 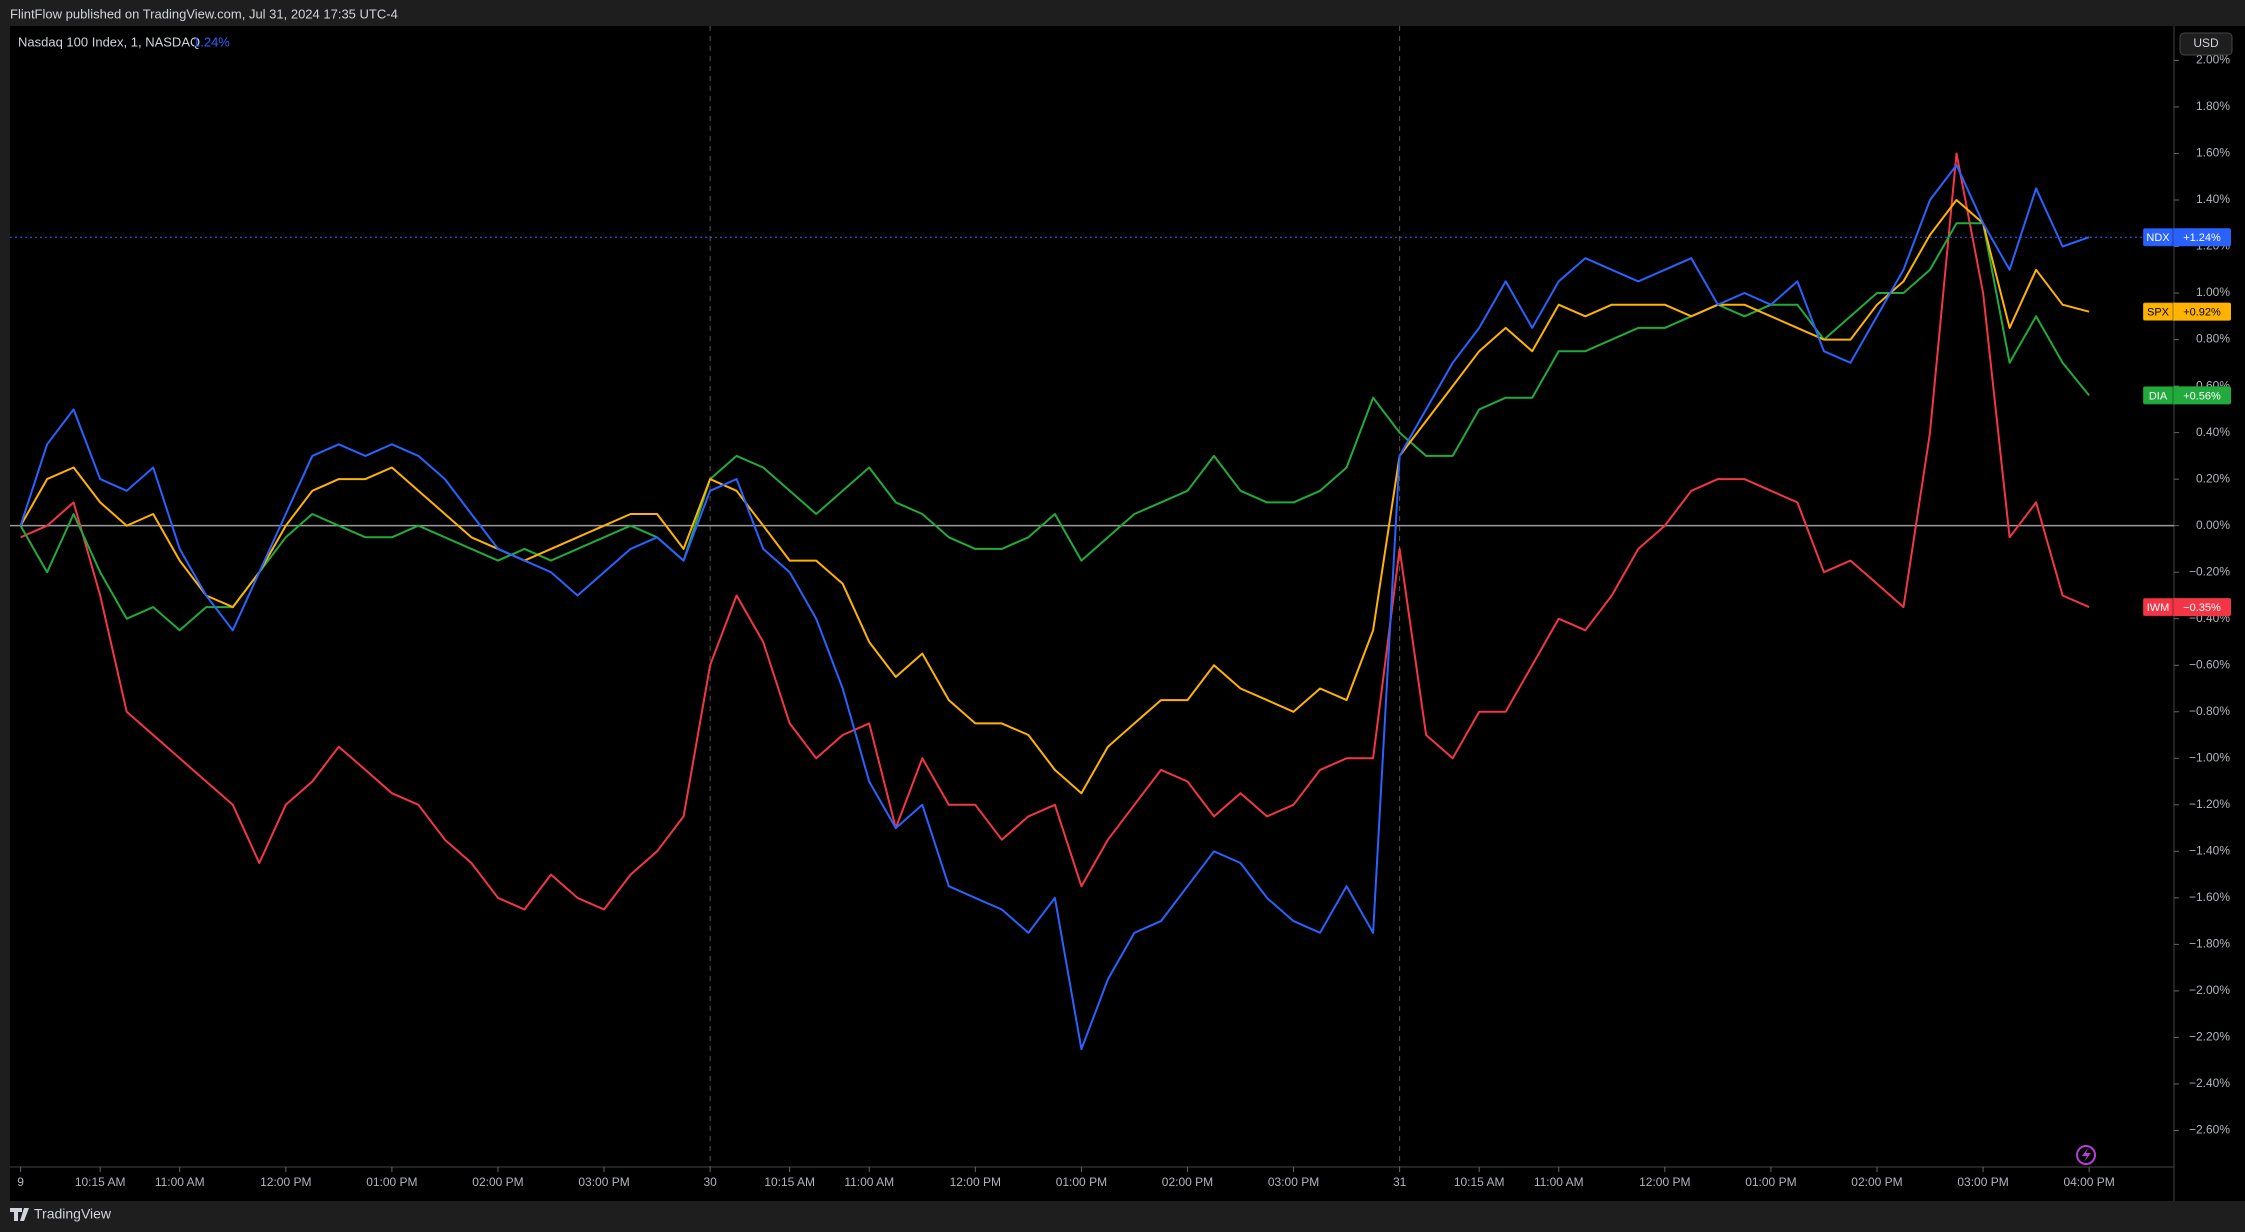 What do you see at coordinates (2209, 897) in the screenshot?
I see `y-tick-label: −1.60%` at bounding box center [2209, 897].